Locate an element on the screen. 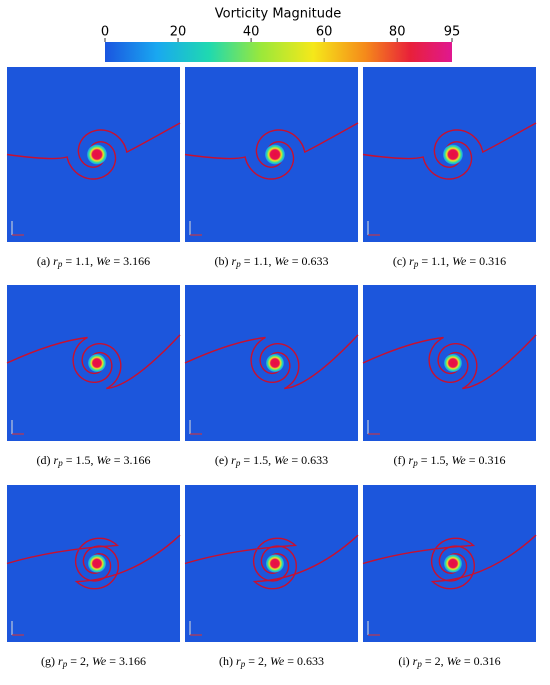 This screenshot has width=550, height=685. caption: (f) rp = 1.5, We = 0.316 is located at coordinates (450, 460).